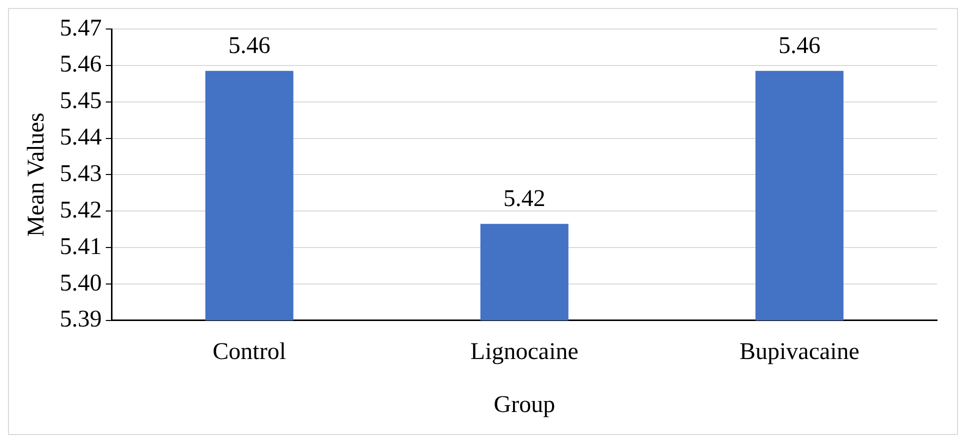 Image resolution: width=966 pixels, height=443 pixels. I want to click on y-tick-label: 5.44, so click(81, 137).